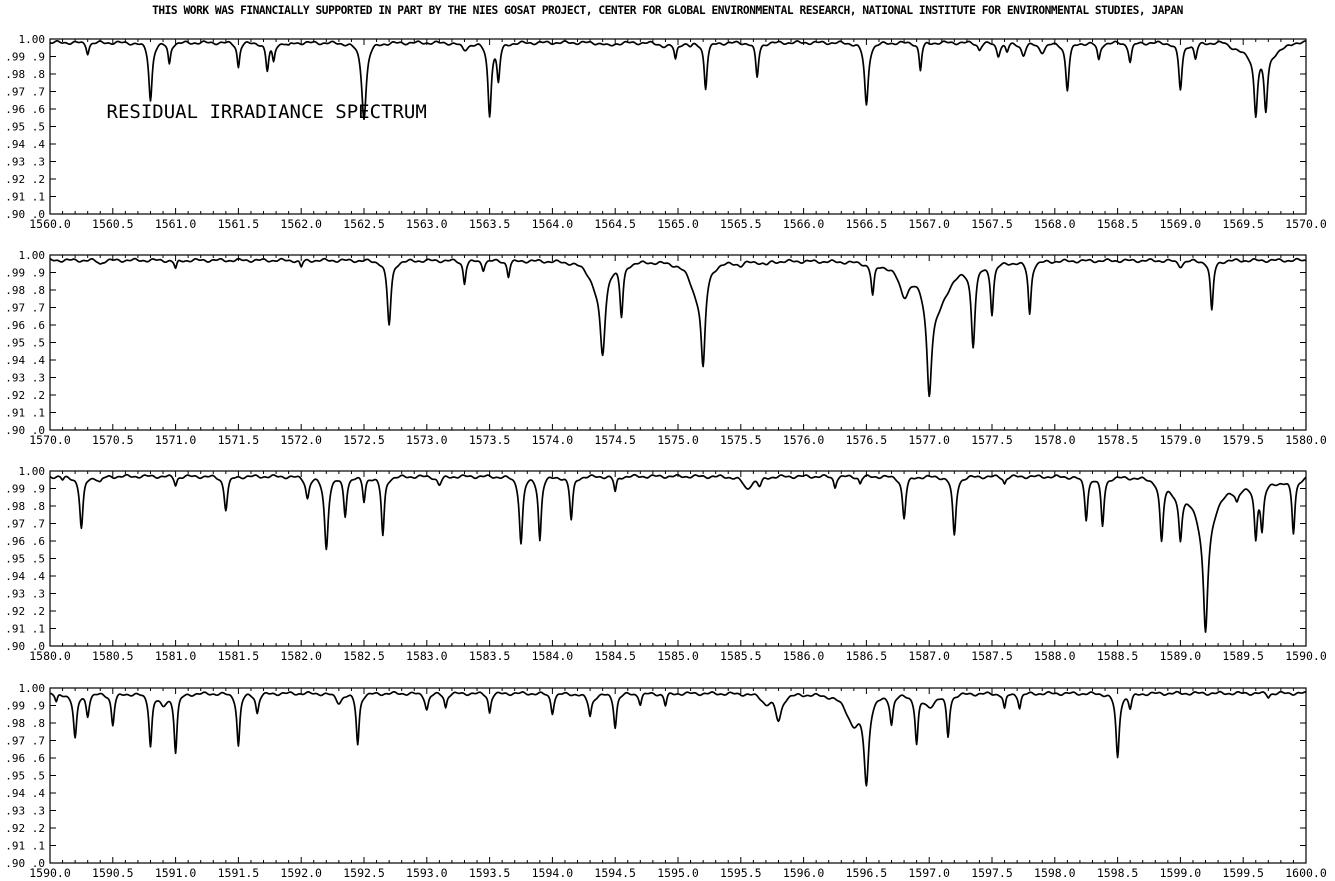 This screenshot has width=1335, height=881. Describe the element at coordinates (804, 656) in the screenshot. I see `x-tick-label: 1586.0` at that location.